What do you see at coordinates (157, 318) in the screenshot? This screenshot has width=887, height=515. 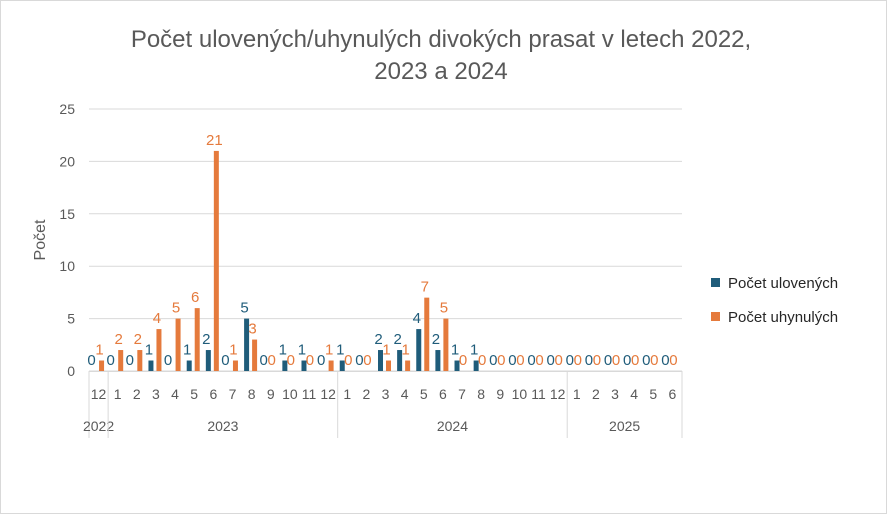 I see `data-label-uhynuli: 4` at bounding box center [157, 318].